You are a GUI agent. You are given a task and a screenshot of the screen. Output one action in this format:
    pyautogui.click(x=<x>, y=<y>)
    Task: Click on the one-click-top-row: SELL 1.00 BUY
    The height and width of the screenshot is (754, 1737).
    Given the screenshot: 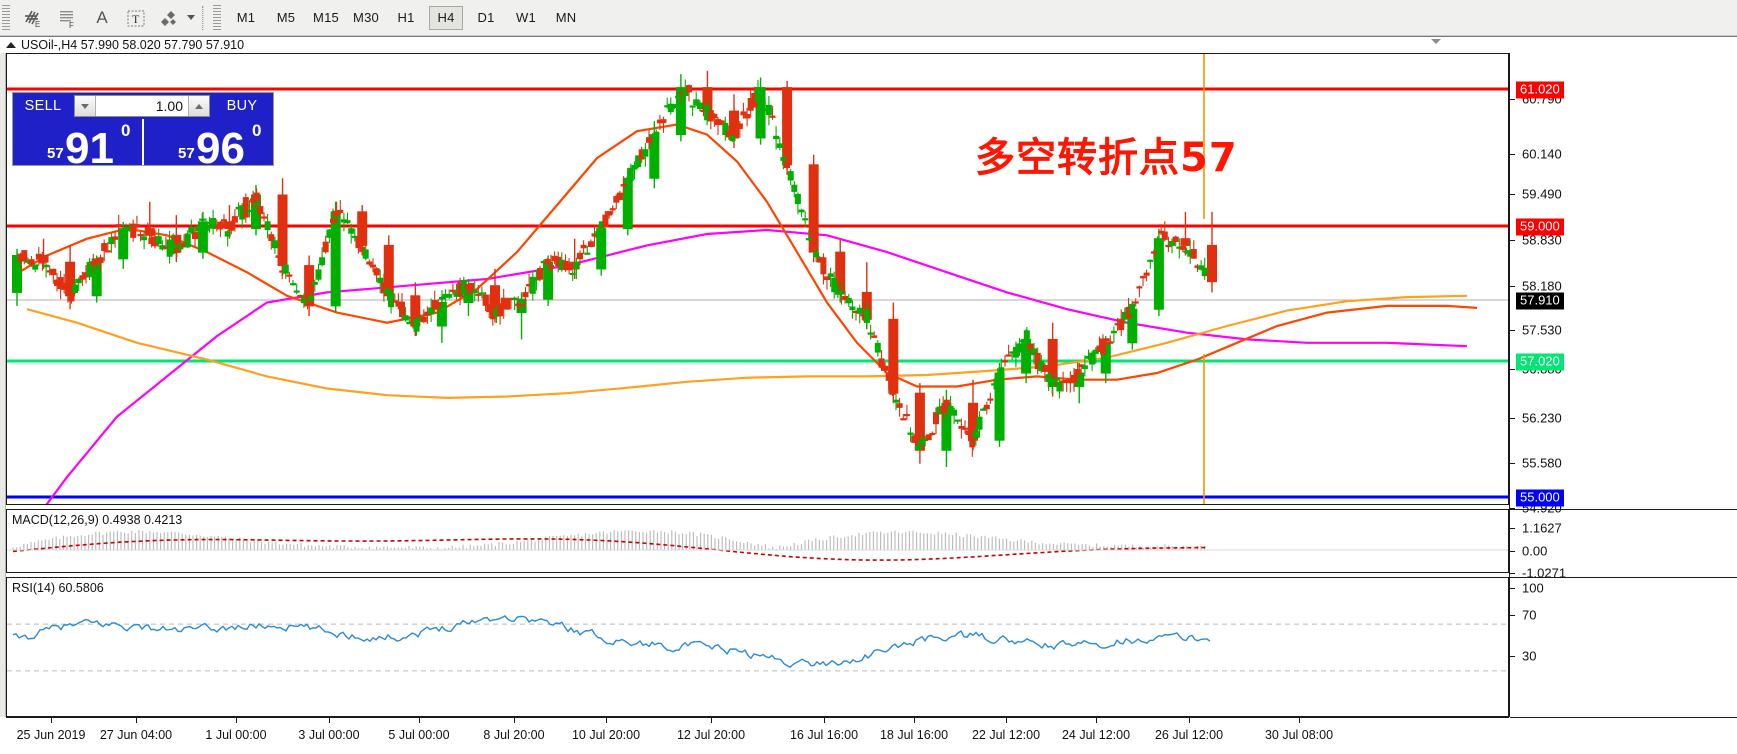 What is the action you would take?
    pyautogui.click(x=143, y=106)
    